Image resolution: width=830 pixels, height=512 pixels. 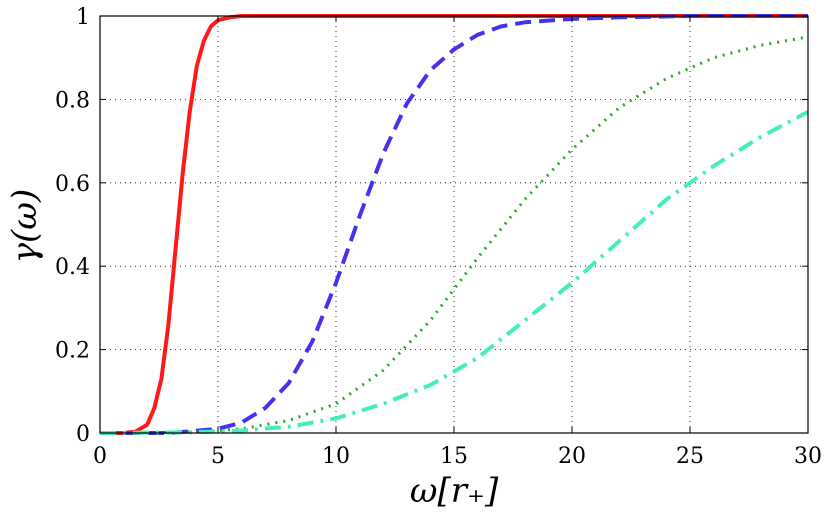 What do you see at coordinates (100, 456) in the screenshot?
I see `x-tick-label: 0` at bounding box center [100, 456].